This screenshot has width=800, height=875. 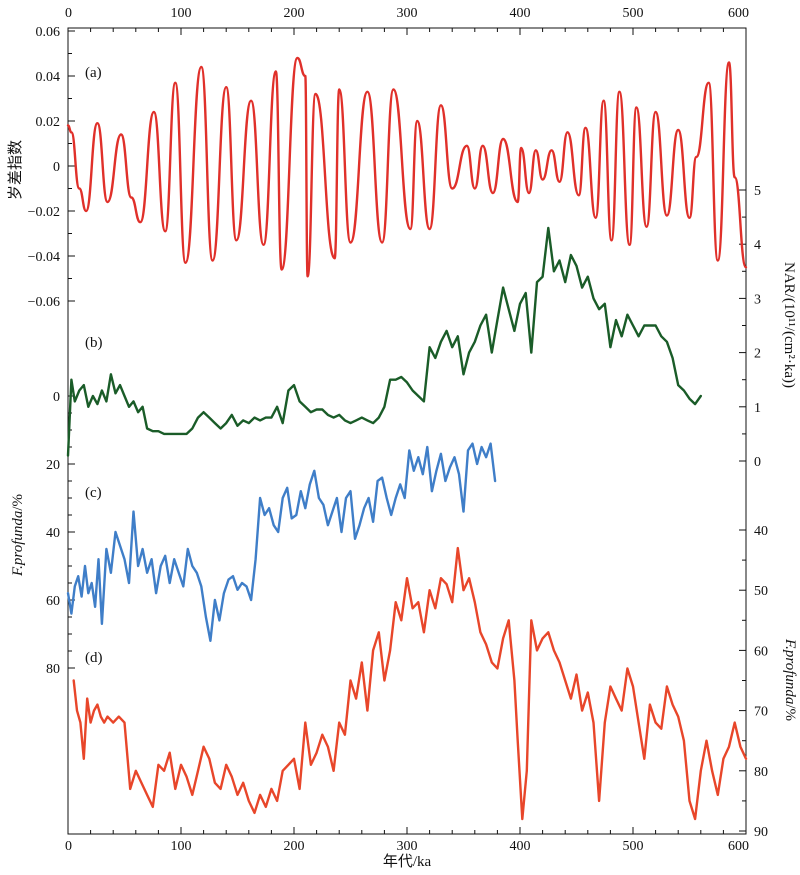 What do you see at coordinates (93, 493) in the screenshot?
I see `panel-label-c: (c)` at bounding box center [93, 493].